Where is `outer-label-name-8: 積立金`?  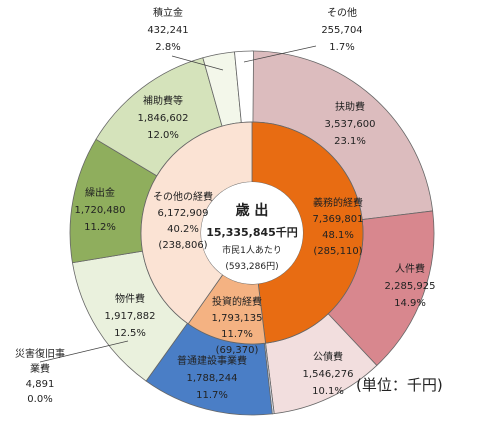
outer-label-name-8: 積立金 is located at coordinates (168, 12).